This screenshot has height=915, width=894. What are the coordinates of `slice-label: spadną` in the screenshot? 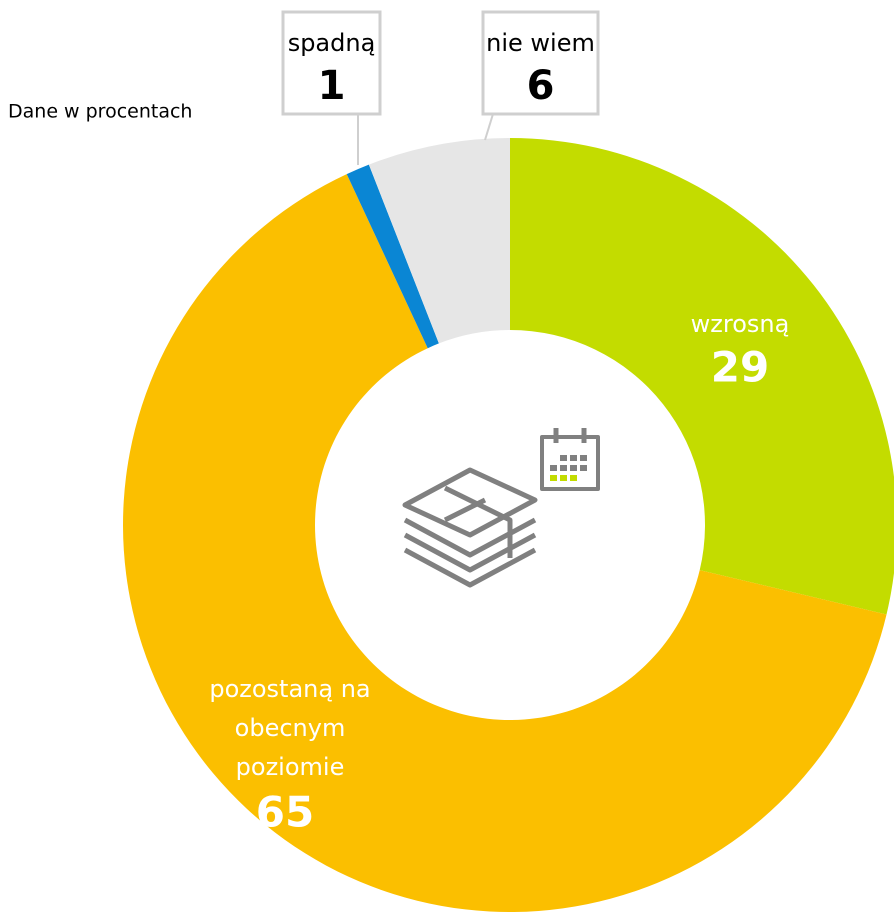 It's located at (332, 43).